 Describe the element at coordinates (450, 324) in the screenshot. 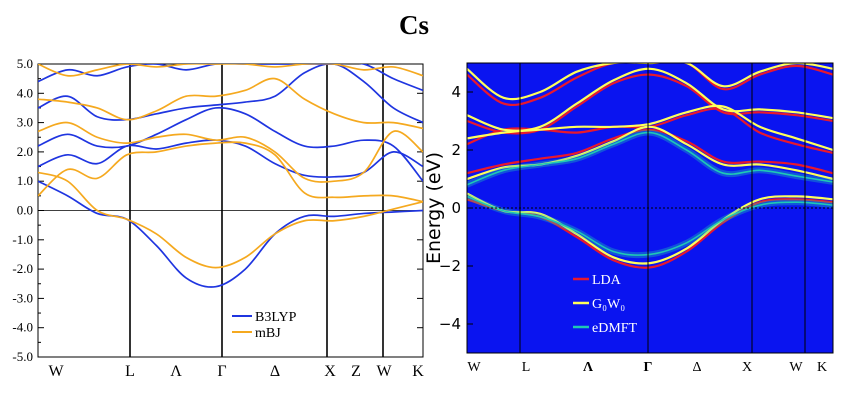

I see `y-tick-label: −4` at that location.